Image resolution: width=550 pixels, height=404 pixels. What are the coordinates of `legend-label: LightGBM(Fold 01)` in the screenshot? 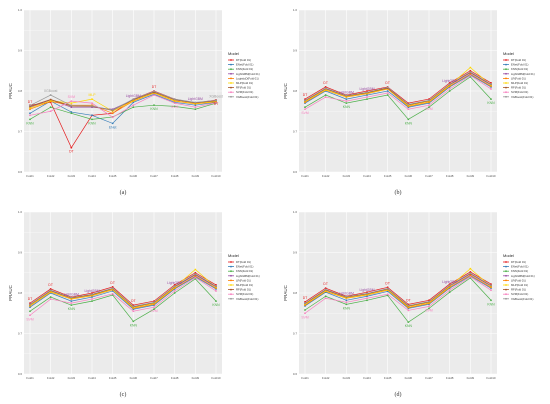 It's located at (248, 74).